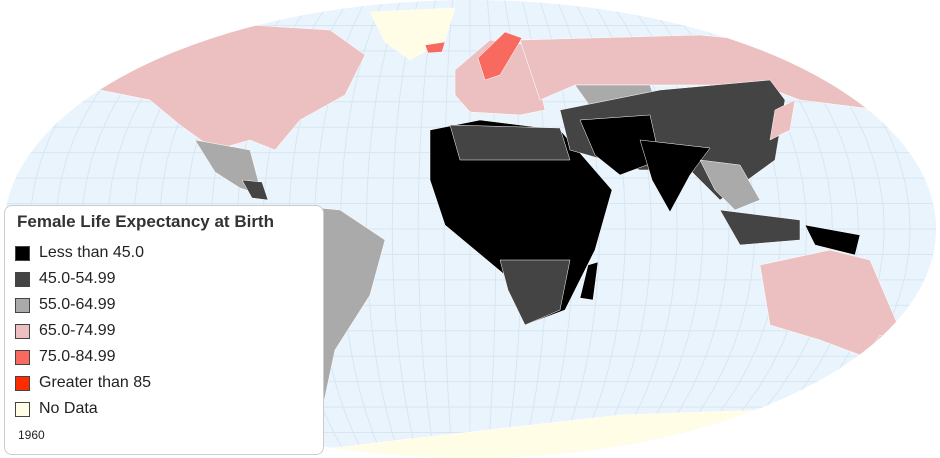  What do you see at coordinates (77, 278) in the screenshot?
I see `legend-label: 45.0-54.99` at bounding box center [77, 278].